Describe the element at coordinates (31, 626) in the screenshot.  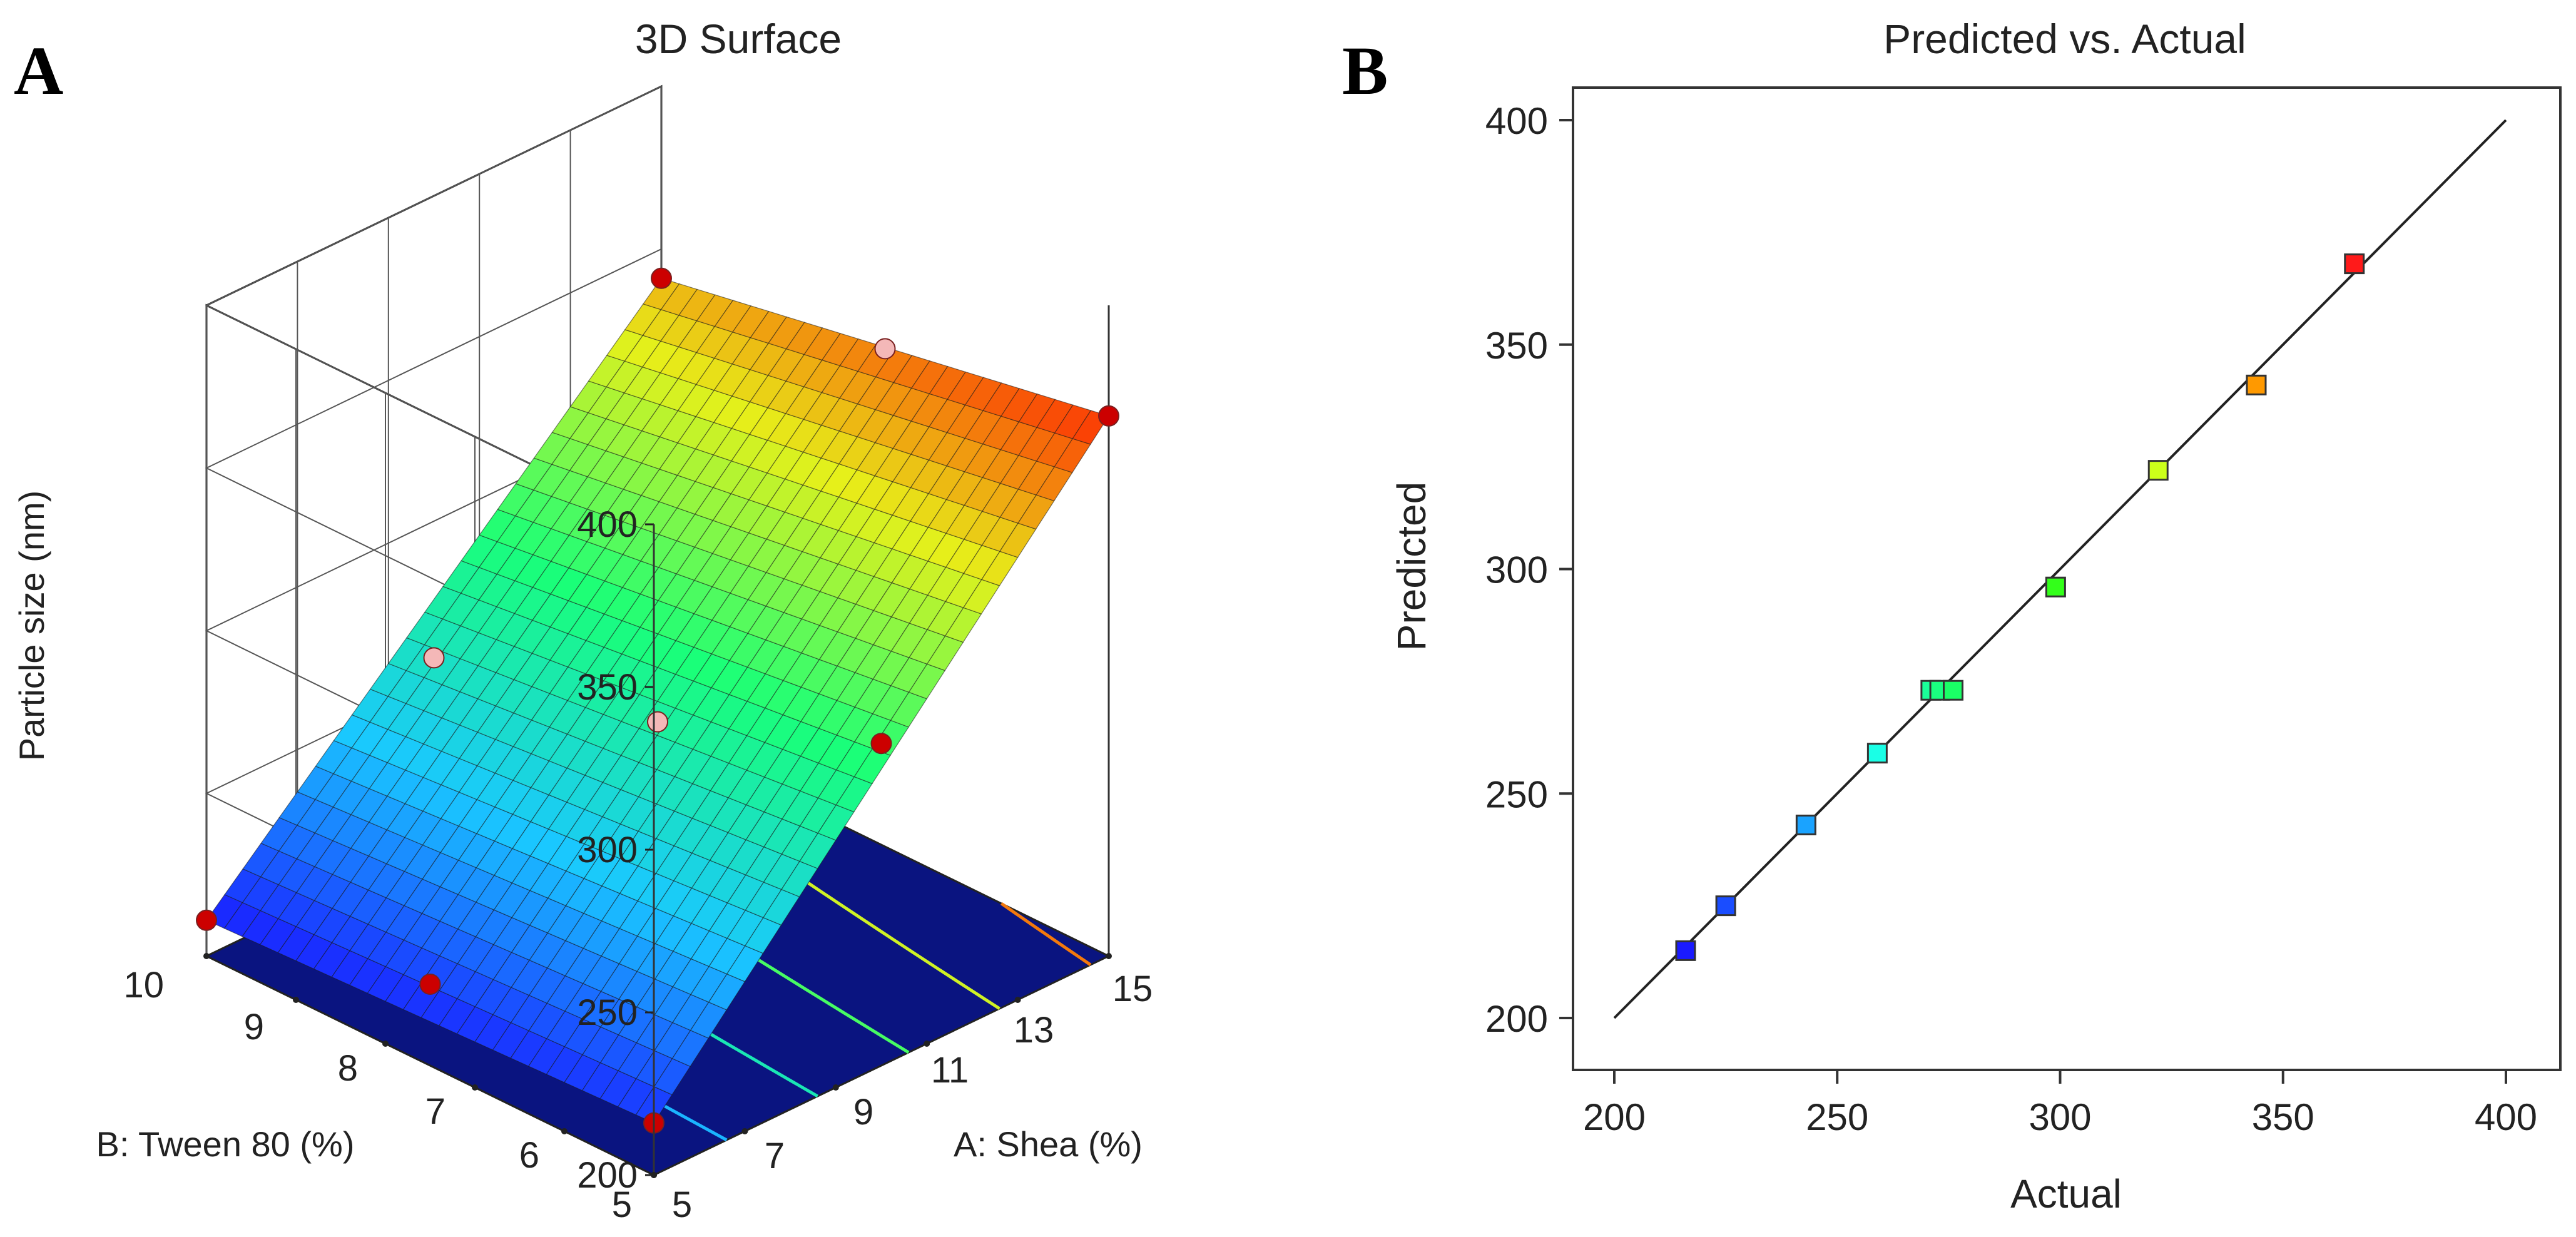
I see `z-axis-label: Particle size (nm)` at that location.